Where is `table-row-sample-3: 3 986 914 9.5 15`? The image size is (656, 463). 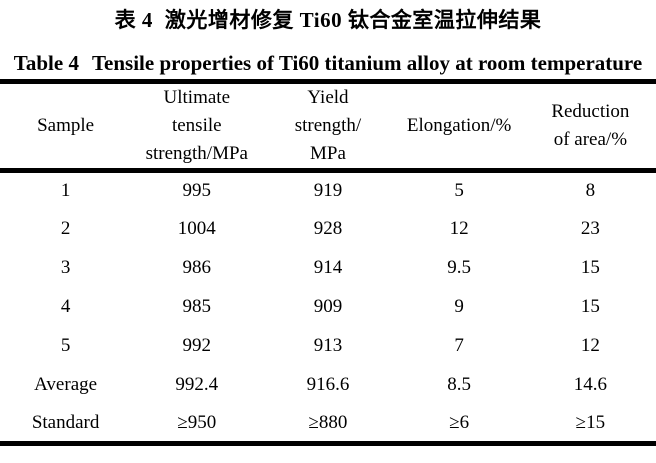 table-row-sample-3: 3 986 914 9.5 15 is located at coordinates (328, 268).